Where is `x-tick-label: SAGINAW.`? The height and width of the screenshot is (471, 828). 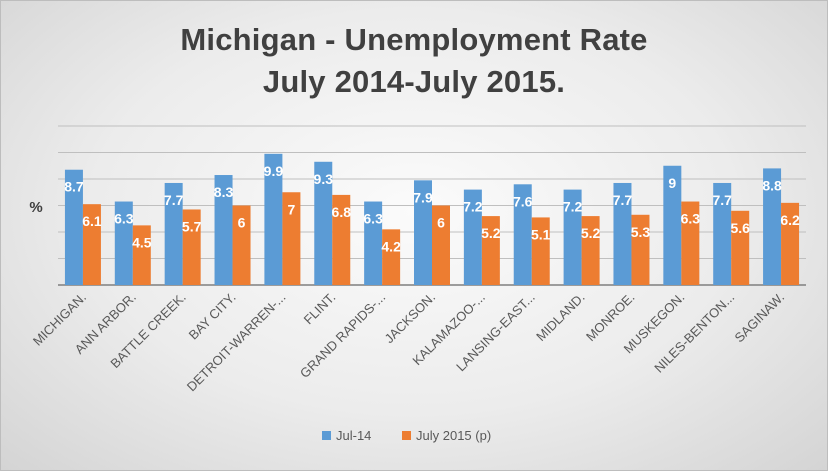
x-tick-label: SAGINAW. is located at coordinates (759, 318).